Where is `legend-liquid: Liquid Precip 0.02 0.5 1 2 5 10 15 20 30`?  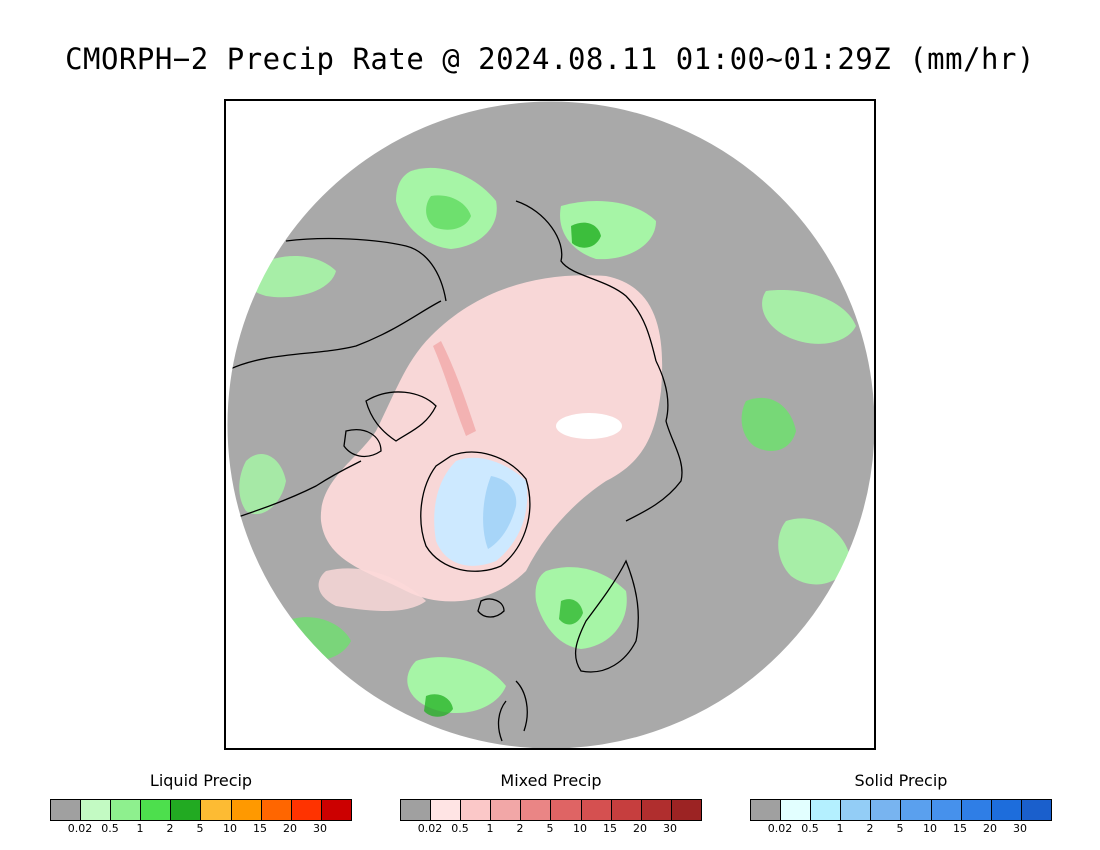
legend-liquid: Liquid Precip 0.02 0.5 1 2 5 10 15 20 30 is located at coordinates (201, 802).